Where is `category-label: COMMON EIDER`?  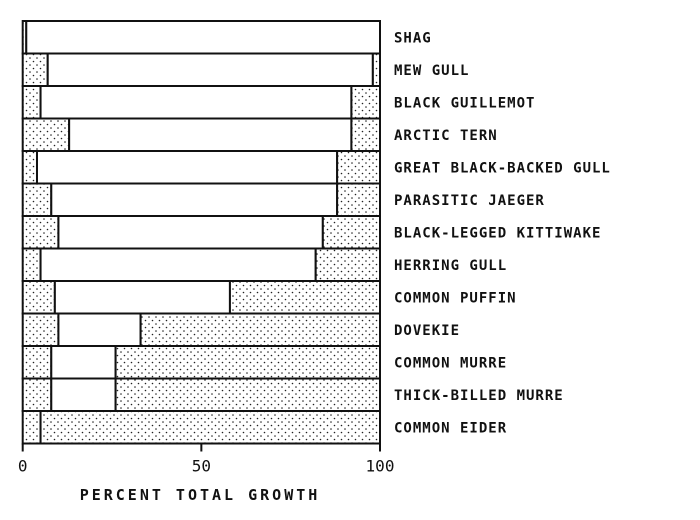
category-label: COMMON EIDER is located at coordinates (450, 428).